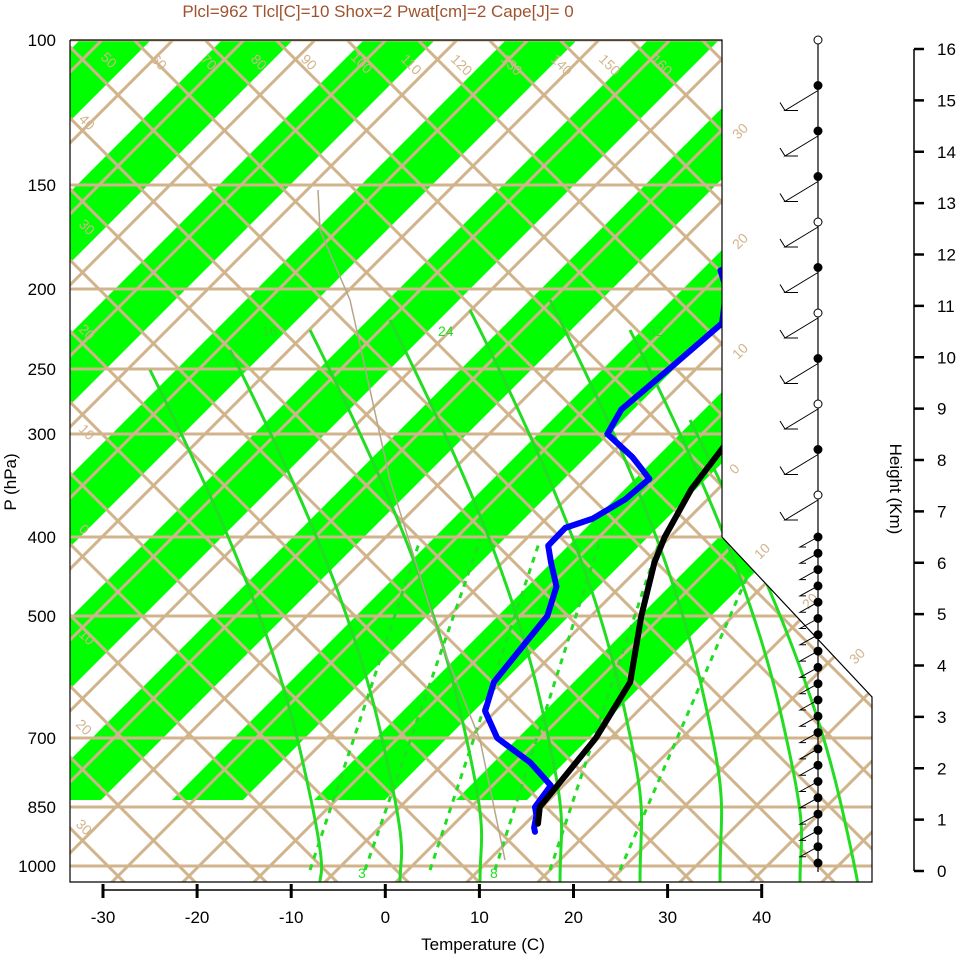  What do you see at coordinates (42, 616) in the screenshot?
I see `p-tick-label: 500` at bounding box center [42, 616].